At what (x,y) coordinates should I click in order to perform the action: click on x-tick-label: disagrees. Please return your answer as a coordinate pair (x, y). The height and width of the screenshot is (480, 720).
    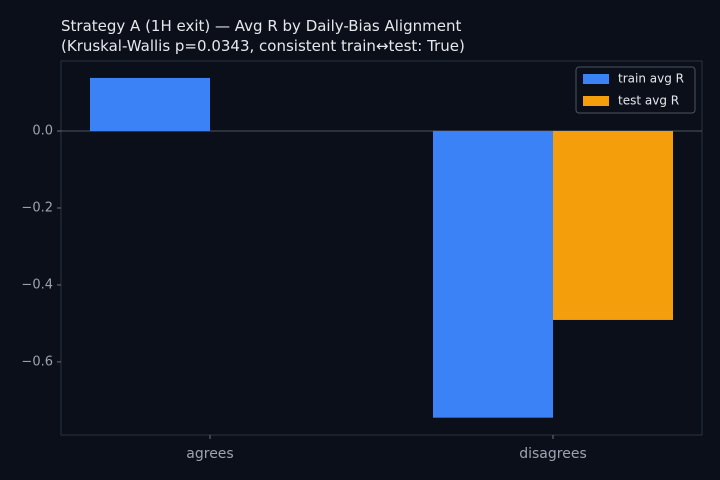
    Looking at the image, I should click on (553, 454).